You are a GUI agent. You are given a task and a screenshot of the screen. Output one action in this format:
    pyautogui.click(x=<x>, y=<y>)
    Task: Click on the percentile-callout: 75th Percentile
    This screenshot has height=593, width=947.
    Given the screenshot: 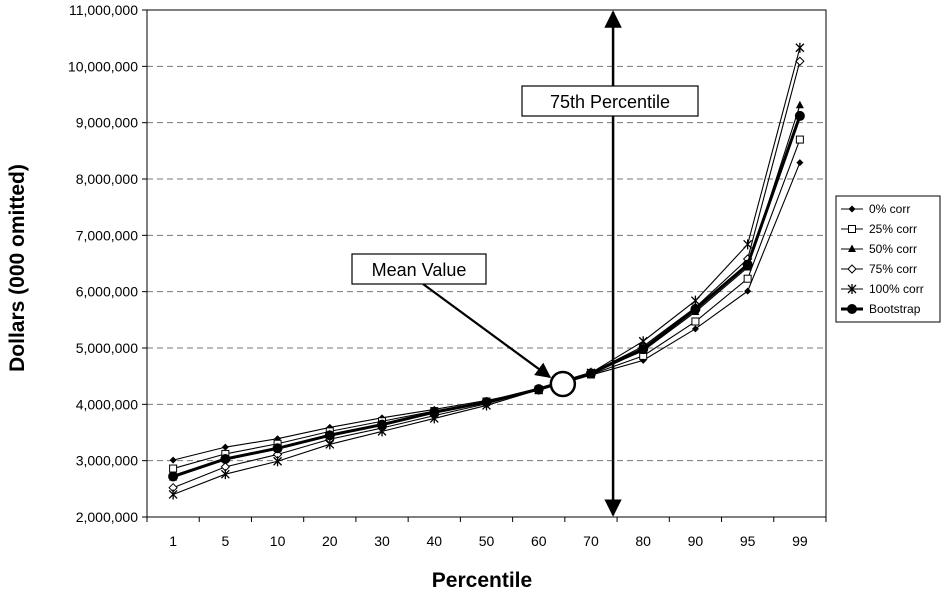 What is the action you would take?
    pyautogui.click(x=610, y=101)
    